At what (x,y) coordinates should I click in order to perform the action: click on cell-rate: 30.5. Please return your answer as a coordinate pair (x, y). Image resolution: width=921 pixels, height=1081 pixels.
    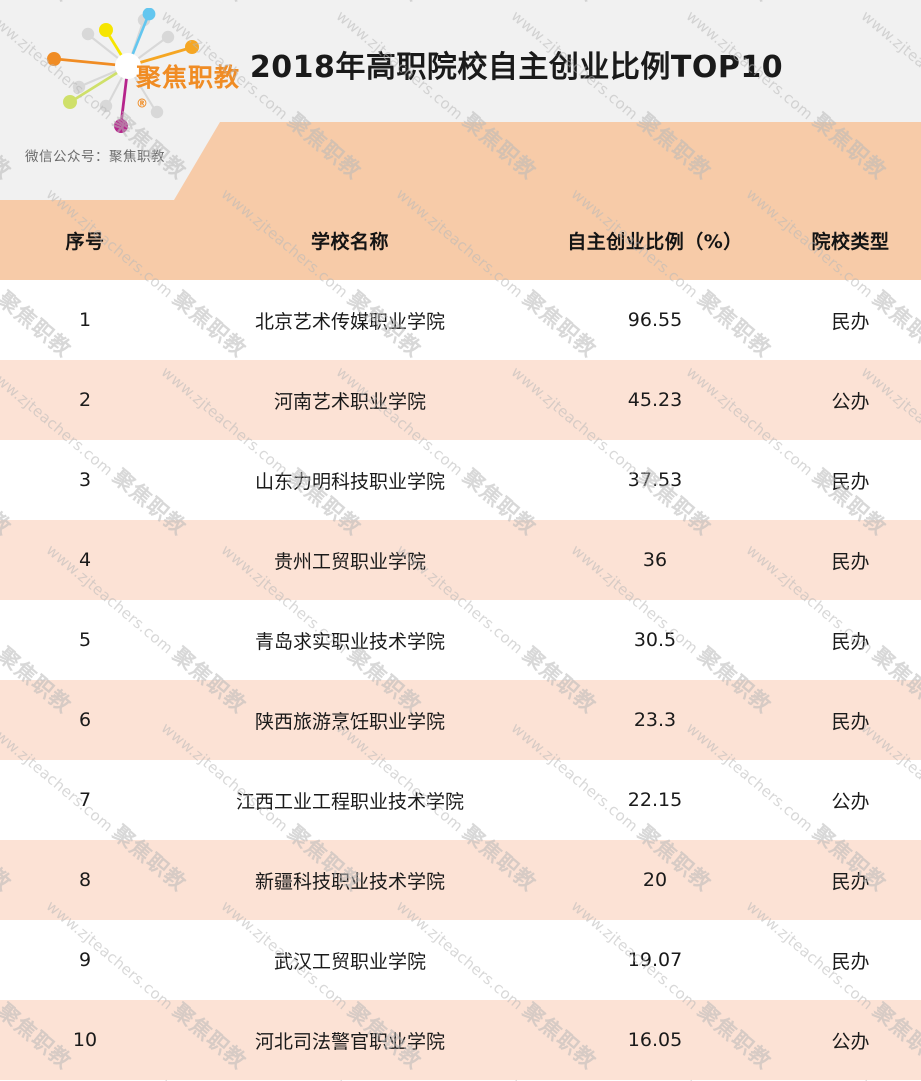
    Looking at the image, I should click on (655, 640).